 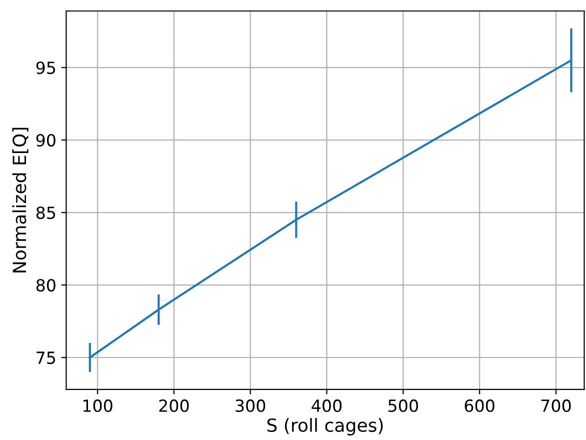 I want to click on x-tick-label: 500, so click(x=403, y=405).